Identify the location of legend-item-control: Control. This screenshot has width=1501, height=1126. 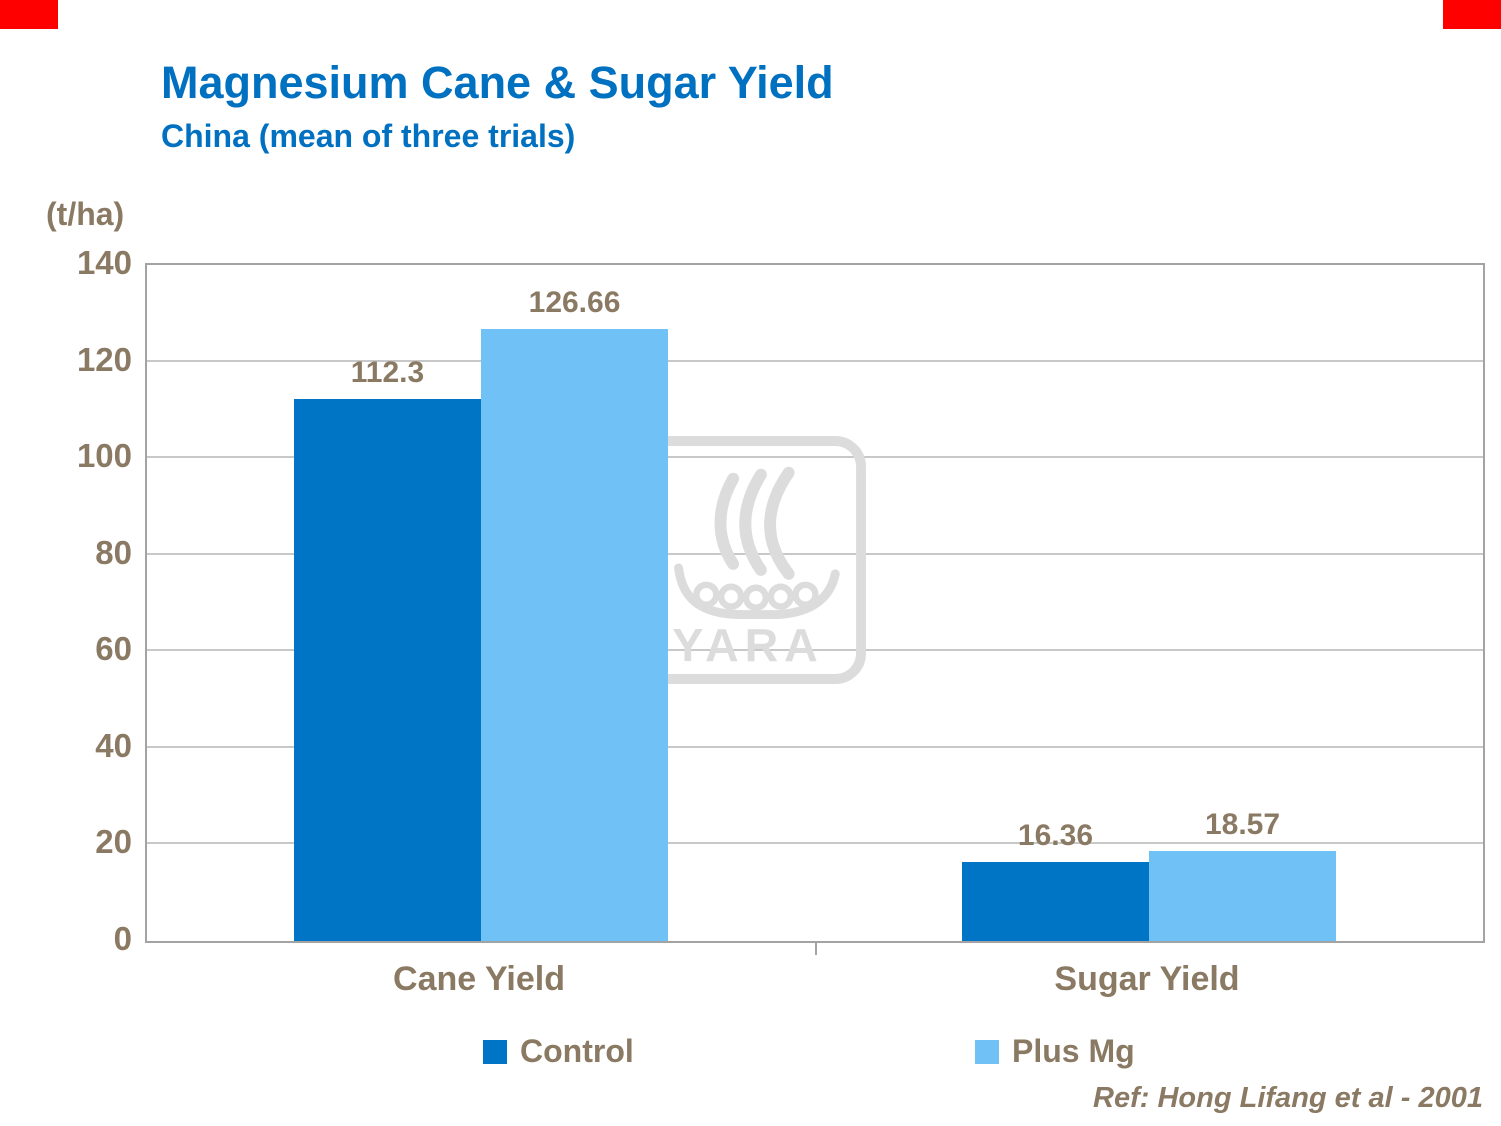
(558, 1051).